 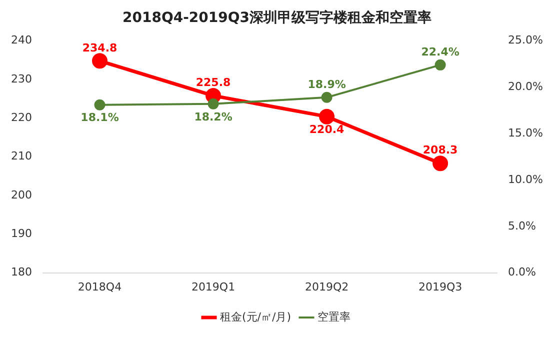 What do you see at coordinates (440, 150) in the screenshot?
I see `data-label: 208.3` at bounding box center [440, 150].